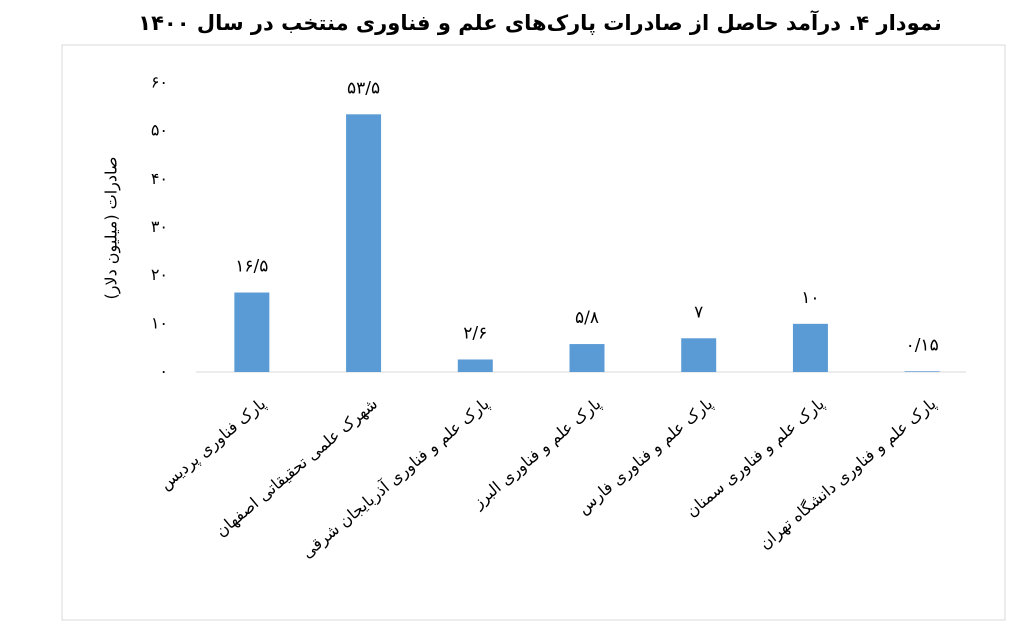  I want to click on x-tick-label: پارک علم و فناوری دانشگاه تهران, so click(847, 474).